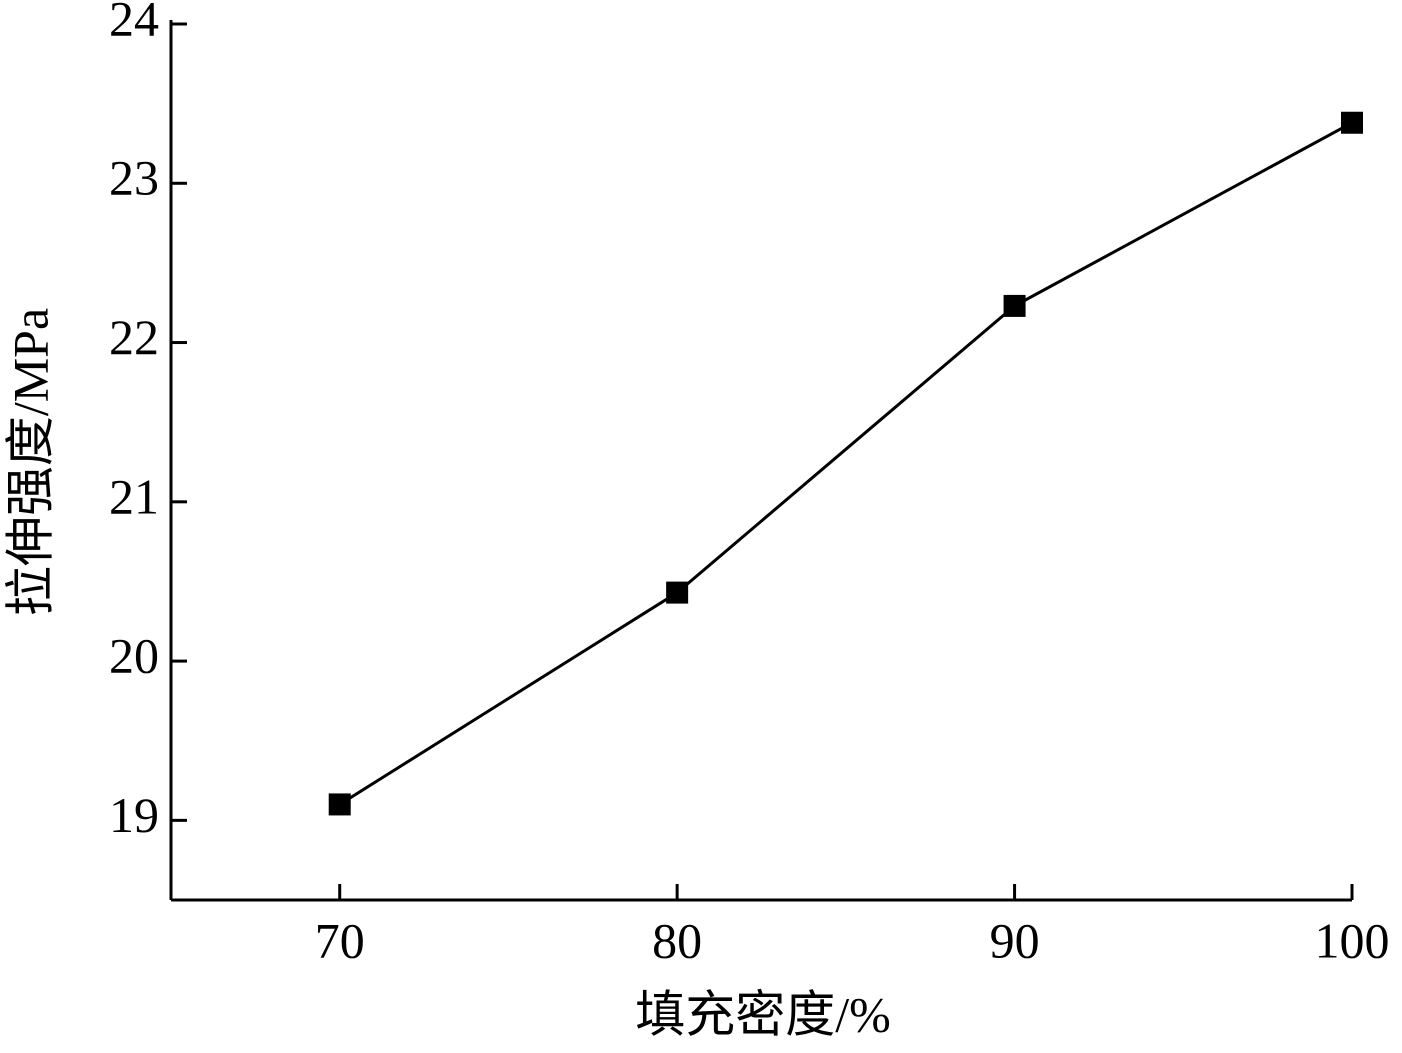 The image size is (1402, 1053). What do you see at coordinates (134, 178) in the screenshot?
I see `y-tick-label: 23` at bounding box center [134, 178].